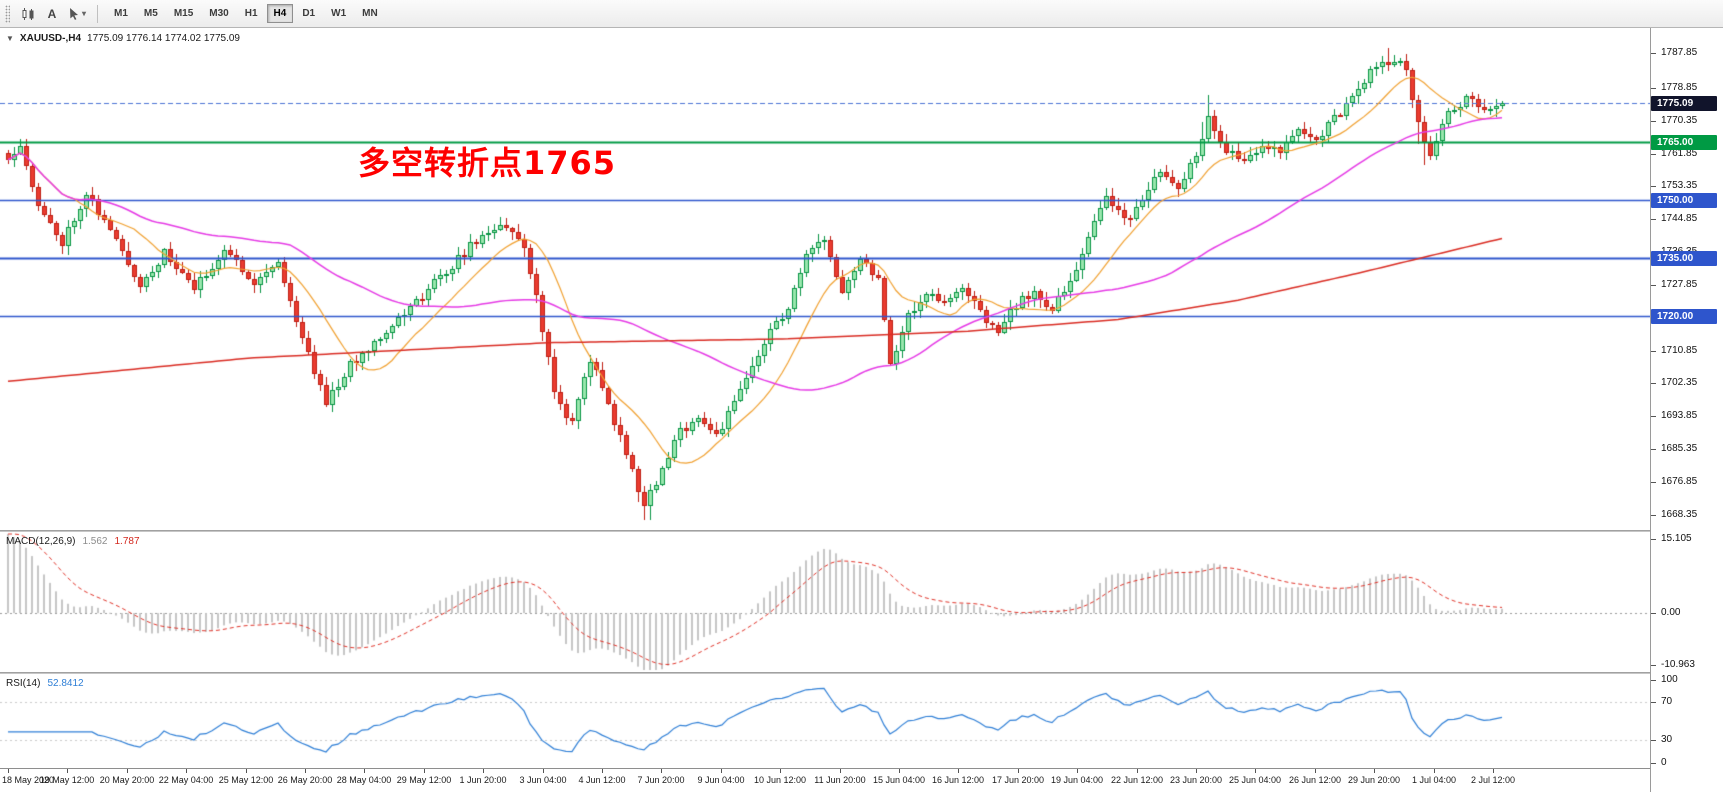 The height and width of the screenshot is (792, 1723). I want to click on main-toolbar: A ▾ M1 M5 M15 M30 H1 H4 D1 W1 MN, so click(861, 14).